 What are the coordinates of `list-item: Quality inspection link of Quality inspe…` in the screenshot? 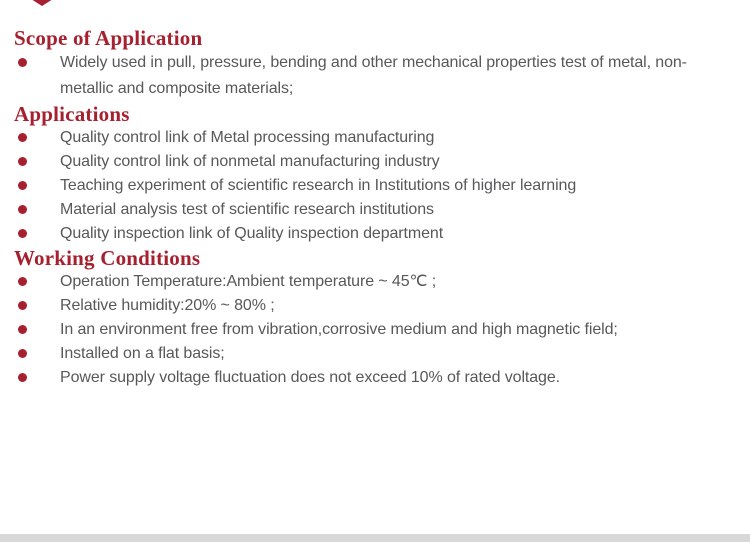 It's located at (382, 234).